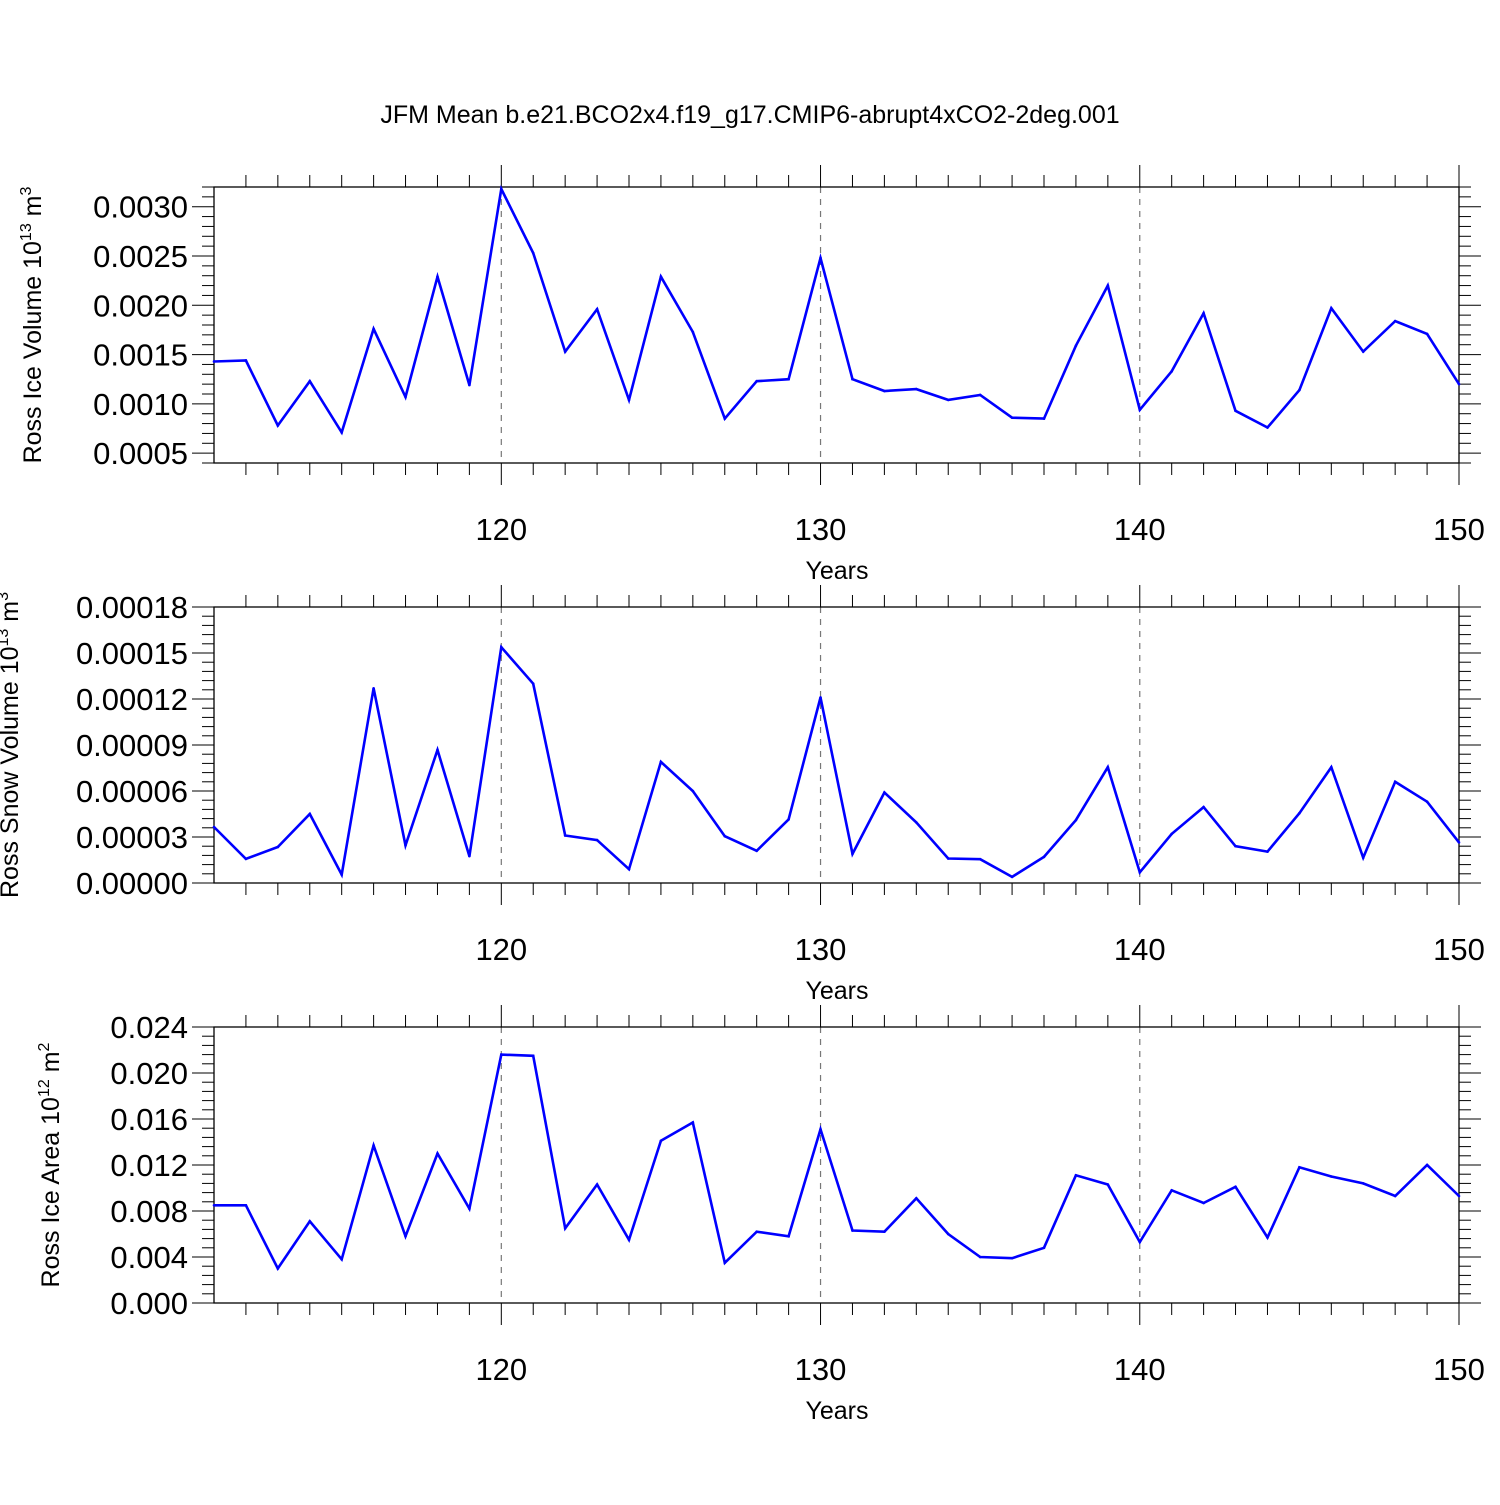 This screenshot has height=1505, width=1500. What do you see at coordinates (149, 1211) in the screenshot?
I see `y-tick-label: 0.008` at bounding box center [149, 1211].